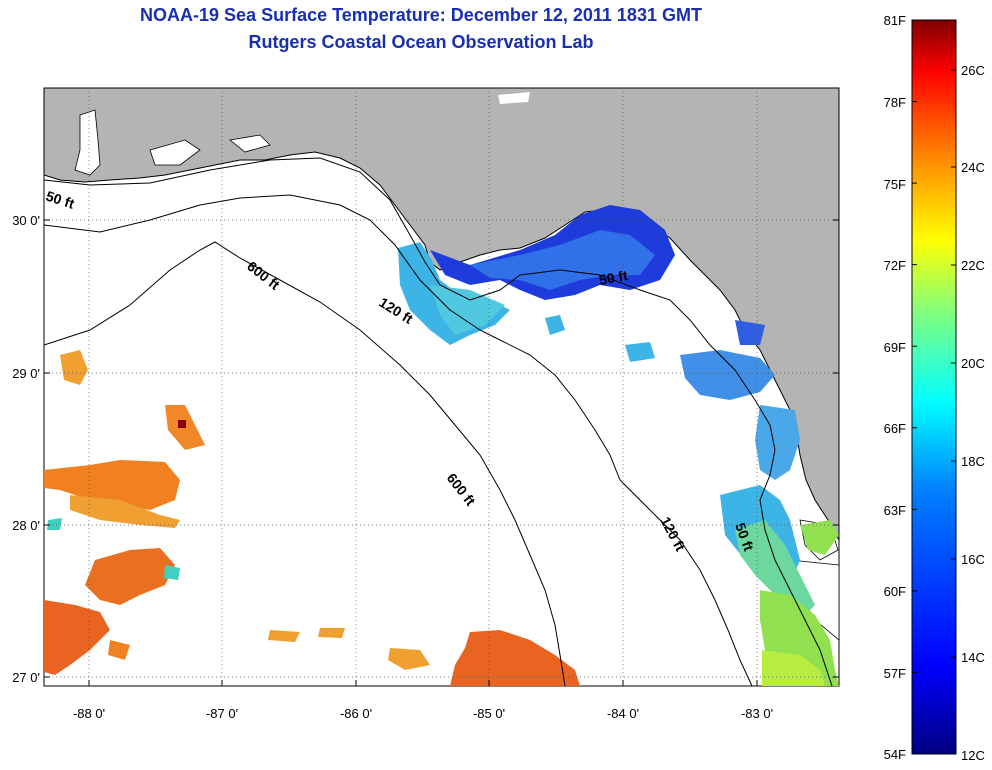 This screenshot has height=770, width=992. I want to click on colorbar-f-label: 72F, so click(895, 265).